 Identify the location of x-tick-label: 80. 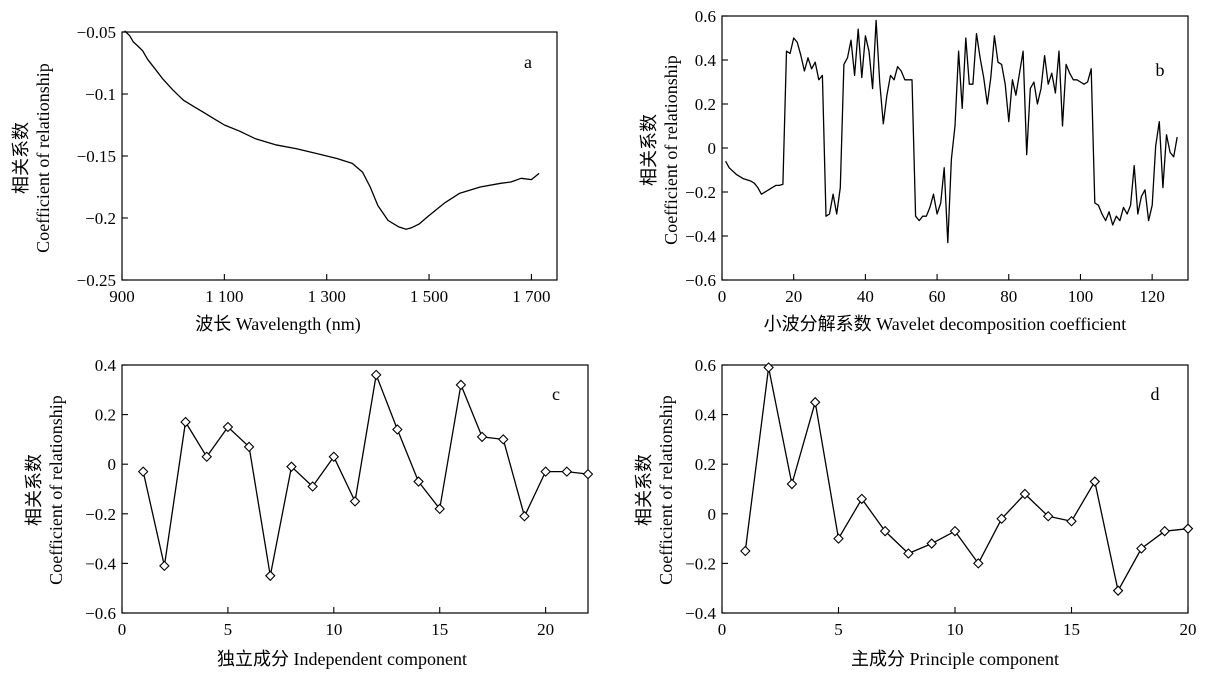
(1008, 296).